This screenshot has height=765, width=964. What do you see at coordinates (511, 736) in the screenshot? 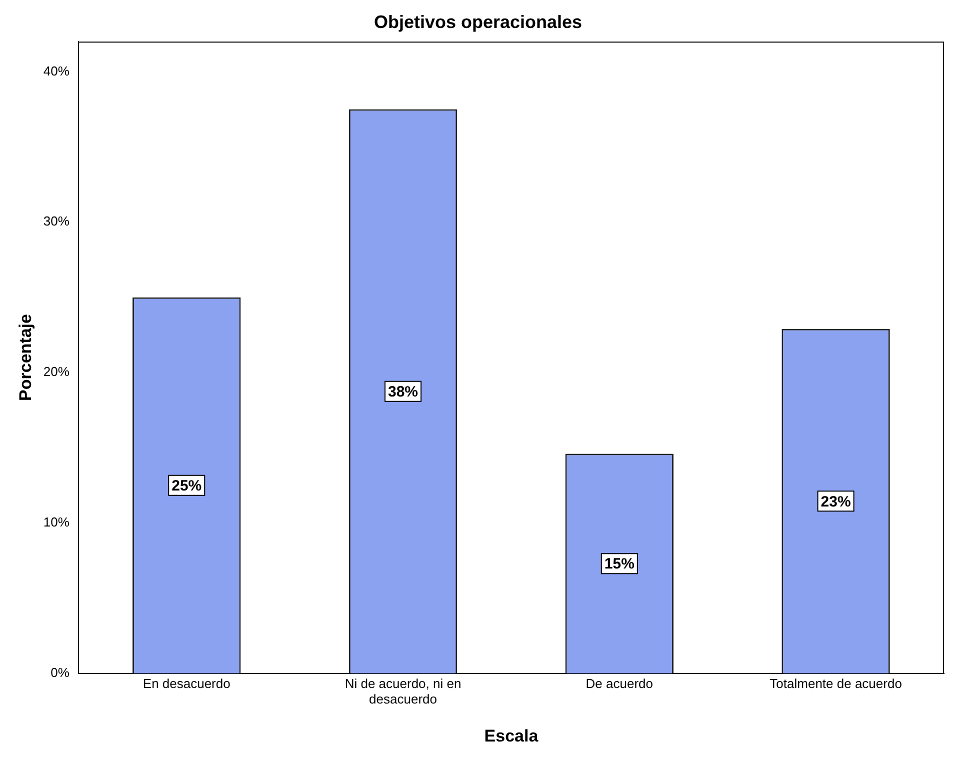
I see `x-axis-title: Escala` at bounding box center [511, 736].